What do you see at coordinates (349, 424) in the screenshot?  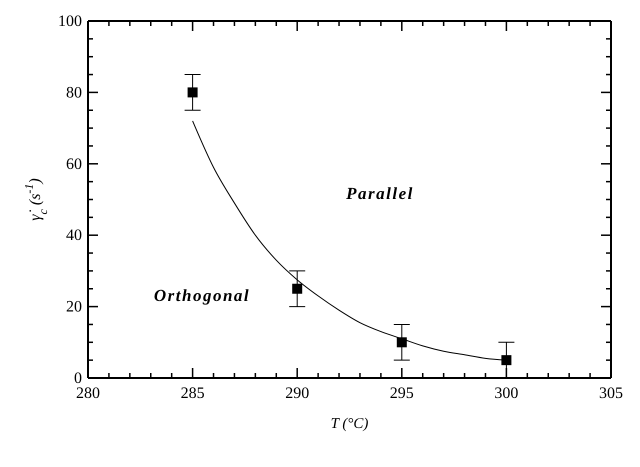 I see `x-axis-title: T (°C)` at bounding box center [349, 424].